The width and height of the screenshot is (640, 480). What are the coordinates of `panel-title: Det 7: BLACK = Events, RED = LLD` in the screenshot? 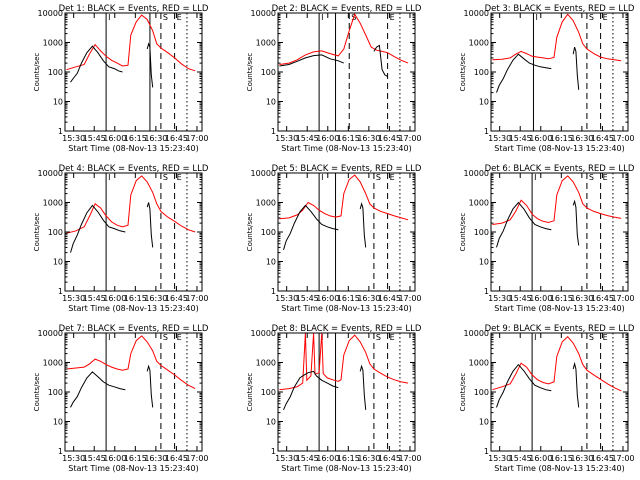 It's located at (134, 329).